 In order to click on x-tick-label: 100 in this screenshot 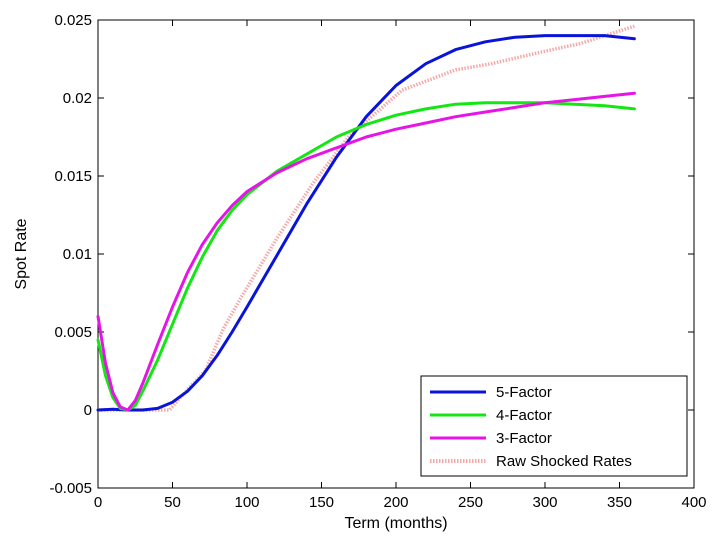, I will do `click(246, 502)`.